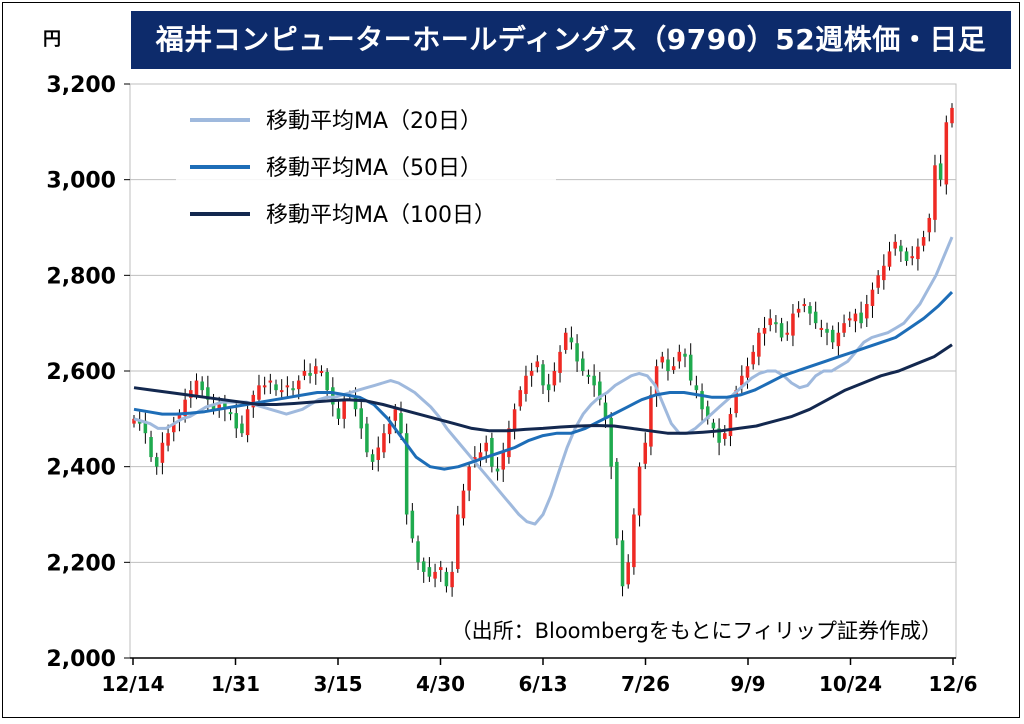  What do you see at coordinates (540, 676) in the screenshot?
I see `x-axis-ticks: 12/14 1/31 3/15 4/30 6/13 7/26 9/9 10/24 12/6` at bounding box center [540, 676].